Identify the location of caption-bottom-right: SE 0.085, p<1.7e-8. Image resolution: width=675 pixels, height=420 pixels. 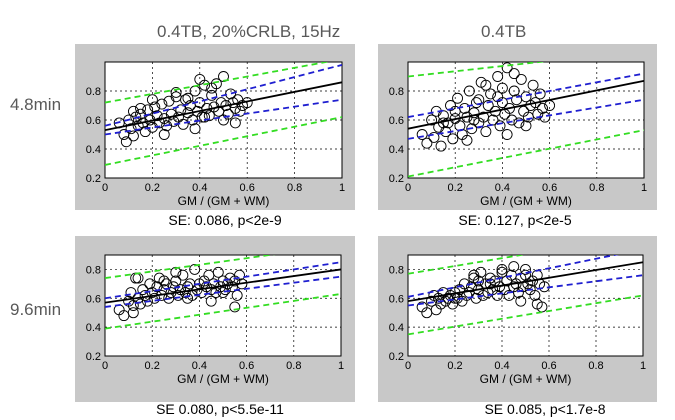
(545, 409).